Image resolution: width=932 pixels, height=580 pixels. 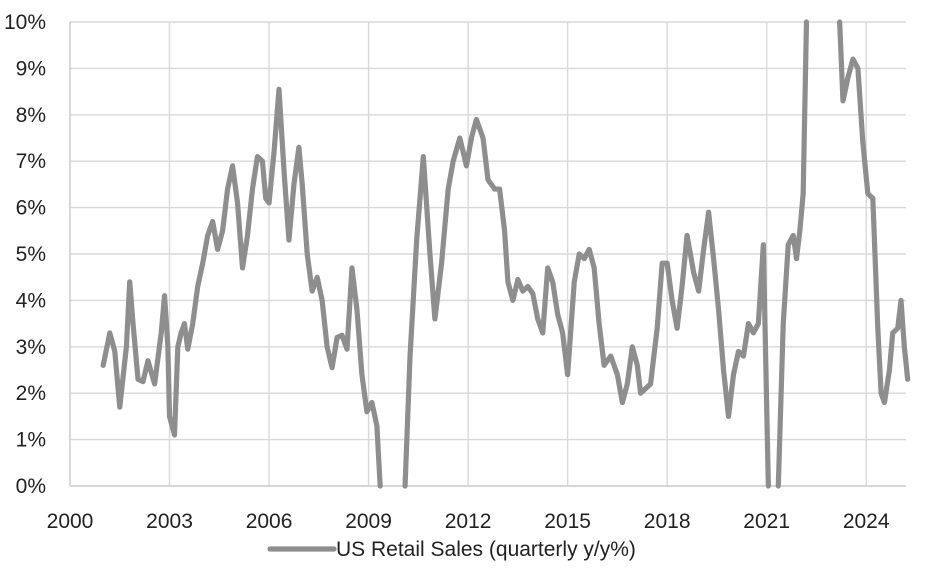 What do you see at coordinates (667, 521) in the screenshot?
I see `x-tick-label: 2018` at bounding box center [667, 521].